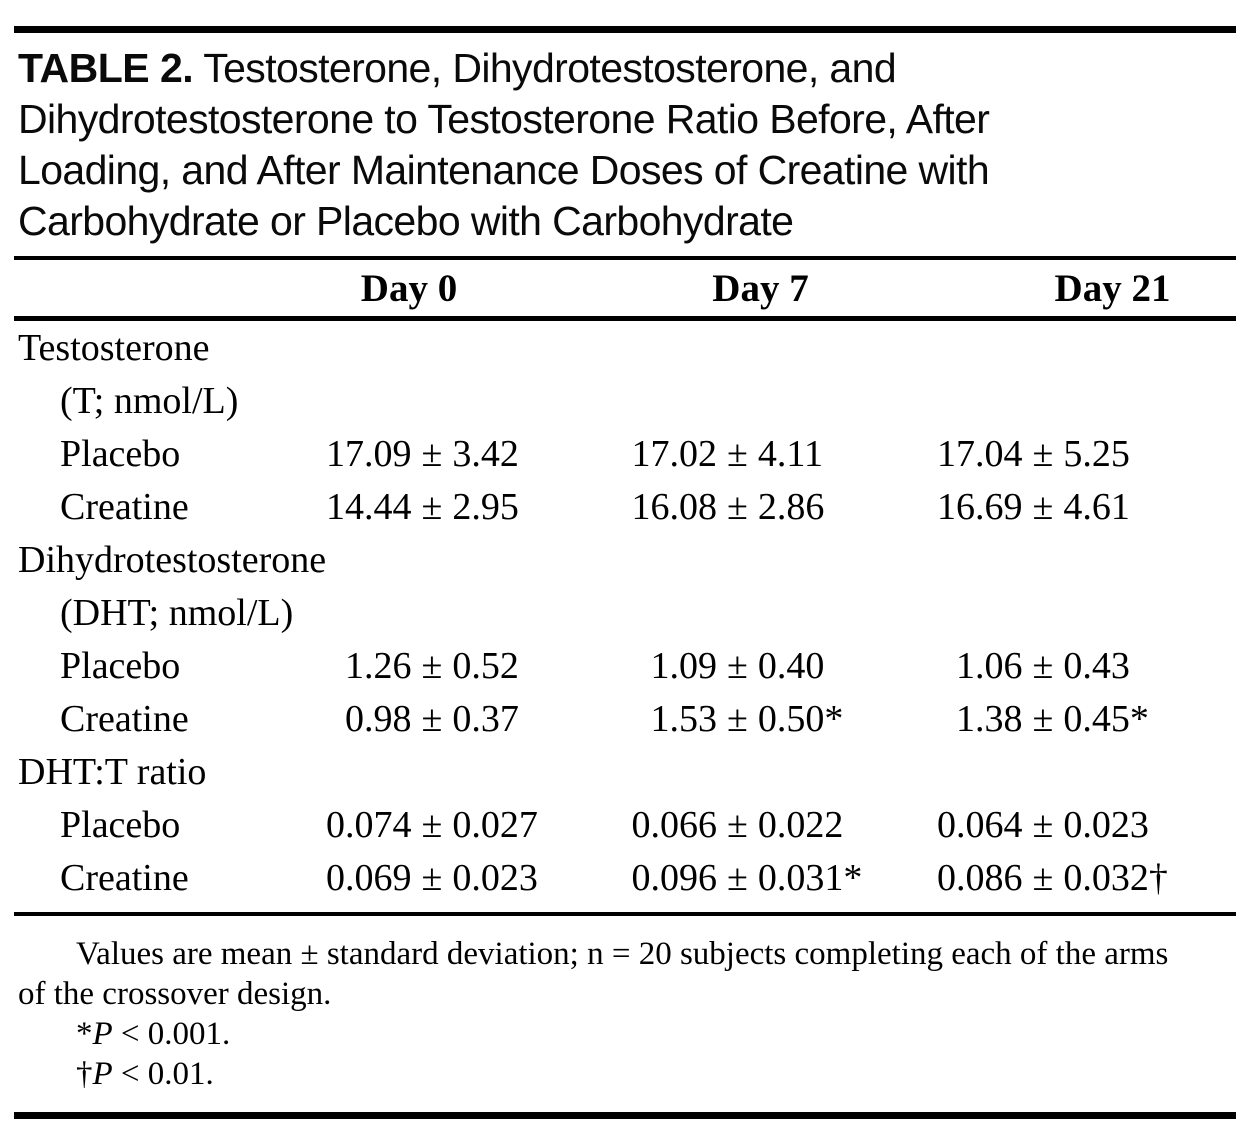 This screenshot has height=1146, width=1250. Describe the element at coordinates (1096, 453) in the screenshot. I see `sd-value: 5.25` at that location.